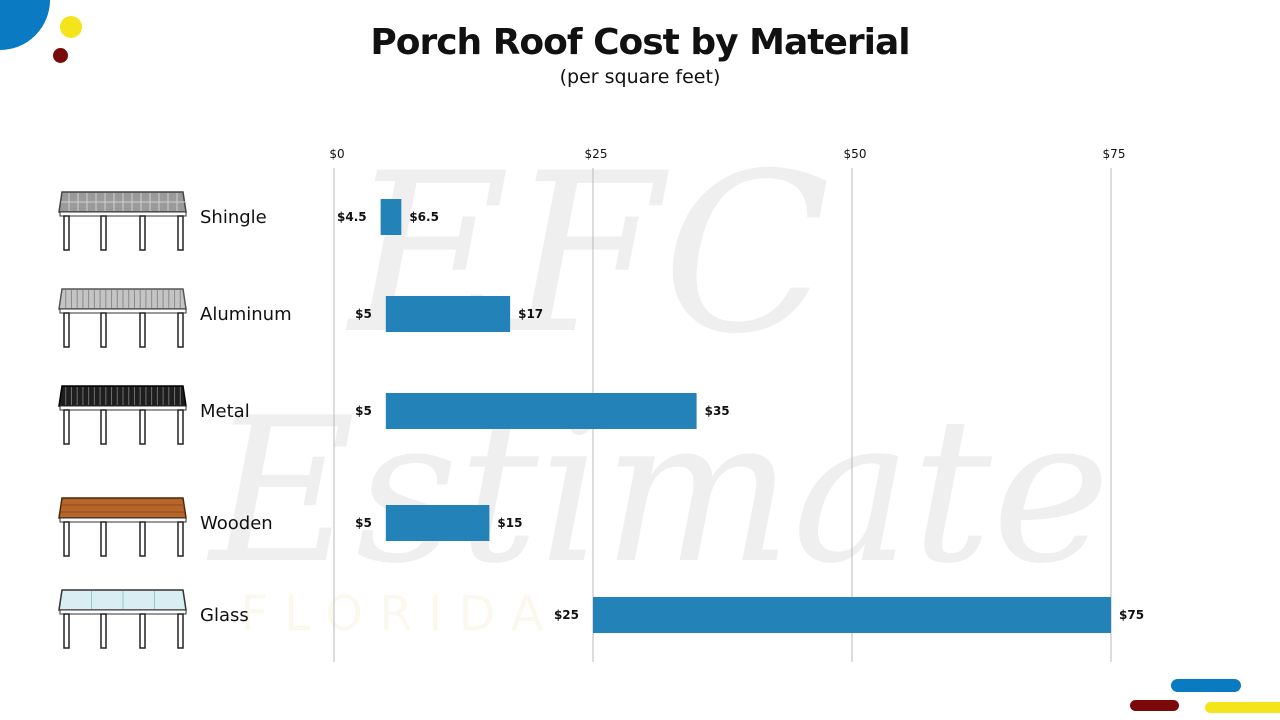 The image size is (1280, 720). What do you see at coordinates (236, 523) in the screenshot?
I see `category-label-wooden: Wooden` at bounding box center [236, 523].